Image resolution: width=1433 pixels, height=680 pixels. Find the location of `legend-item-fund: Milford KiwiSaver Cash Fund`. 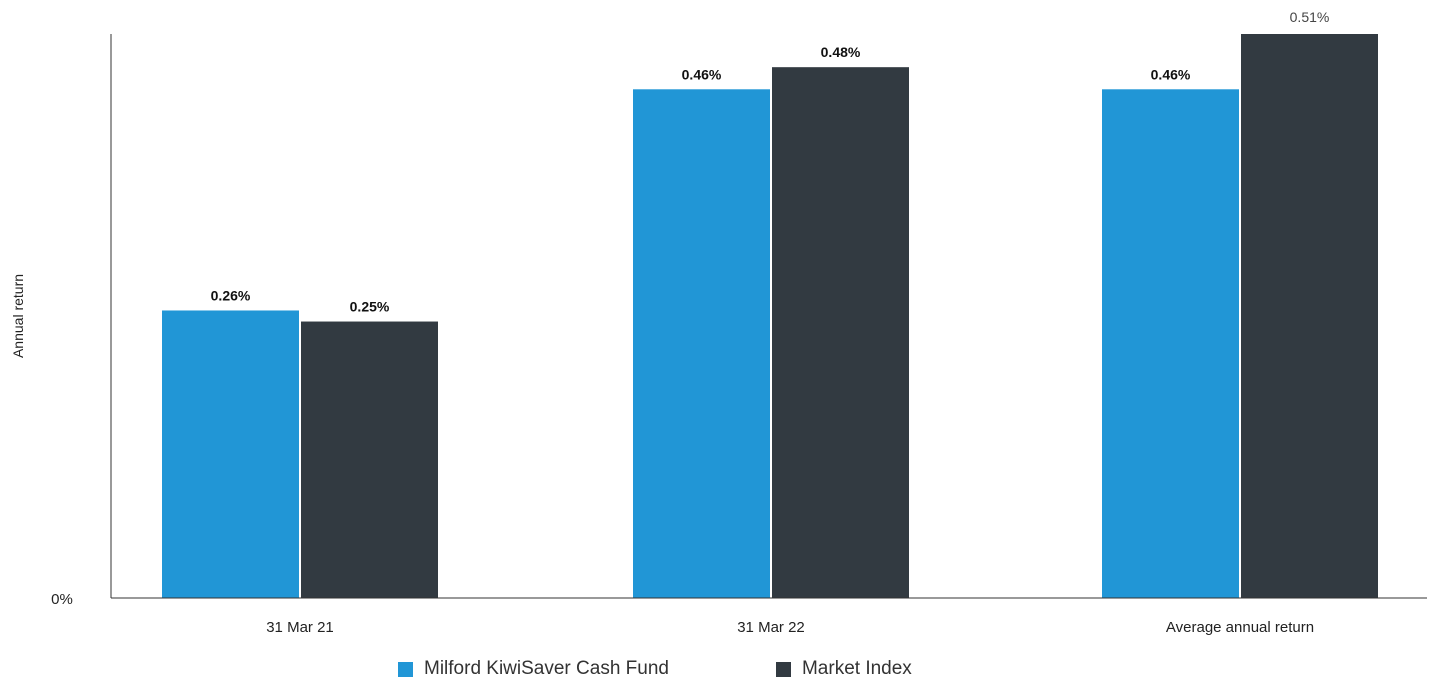

legend-item-fund: Milford KiwiSaver Cash Fund is located at coordinates (533, 669).